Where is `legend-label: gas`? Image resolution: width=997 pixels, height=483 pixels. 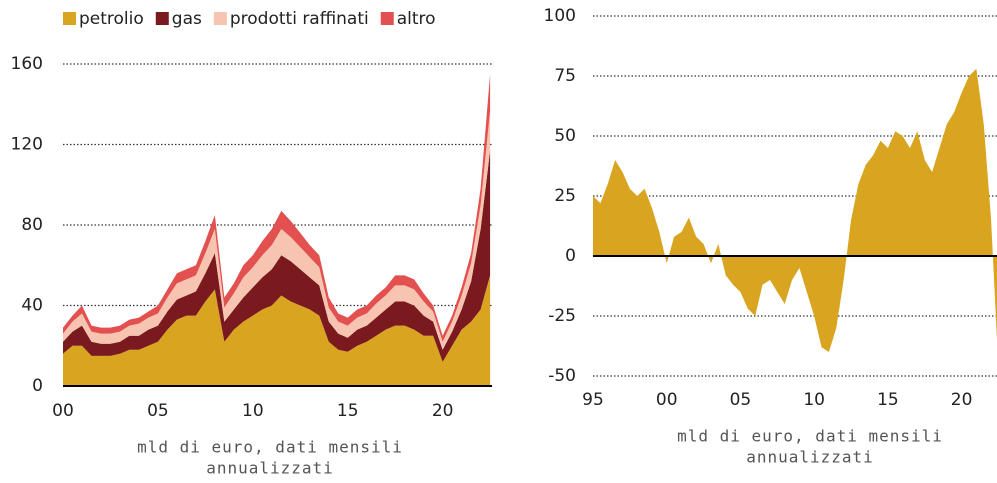
legend-label: gas is located at coordinates (187, 19).